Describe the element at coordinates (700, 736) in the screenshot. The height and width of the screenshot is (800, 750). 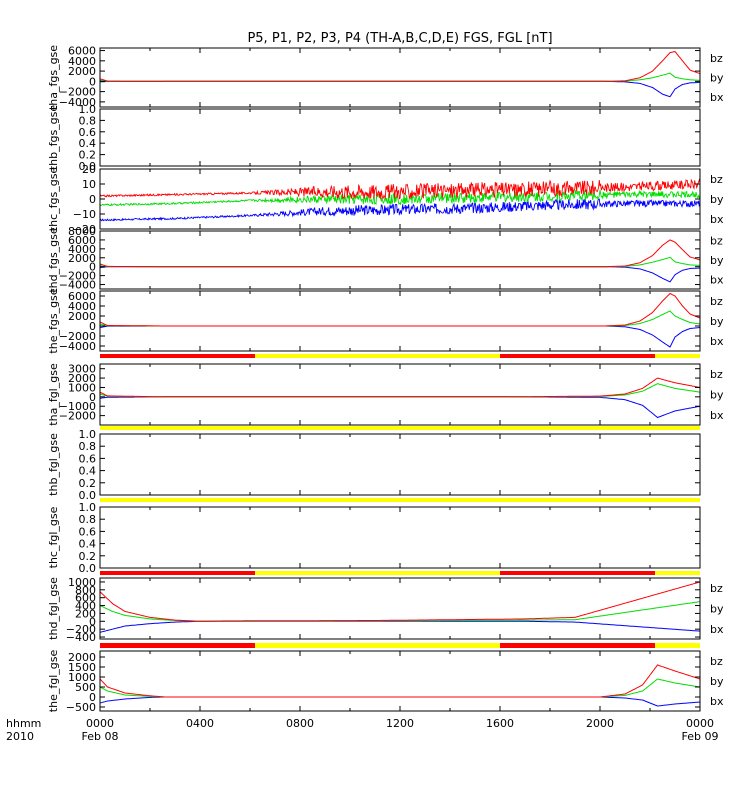
I see `x-tick-date-label: Feb 09` at that location.